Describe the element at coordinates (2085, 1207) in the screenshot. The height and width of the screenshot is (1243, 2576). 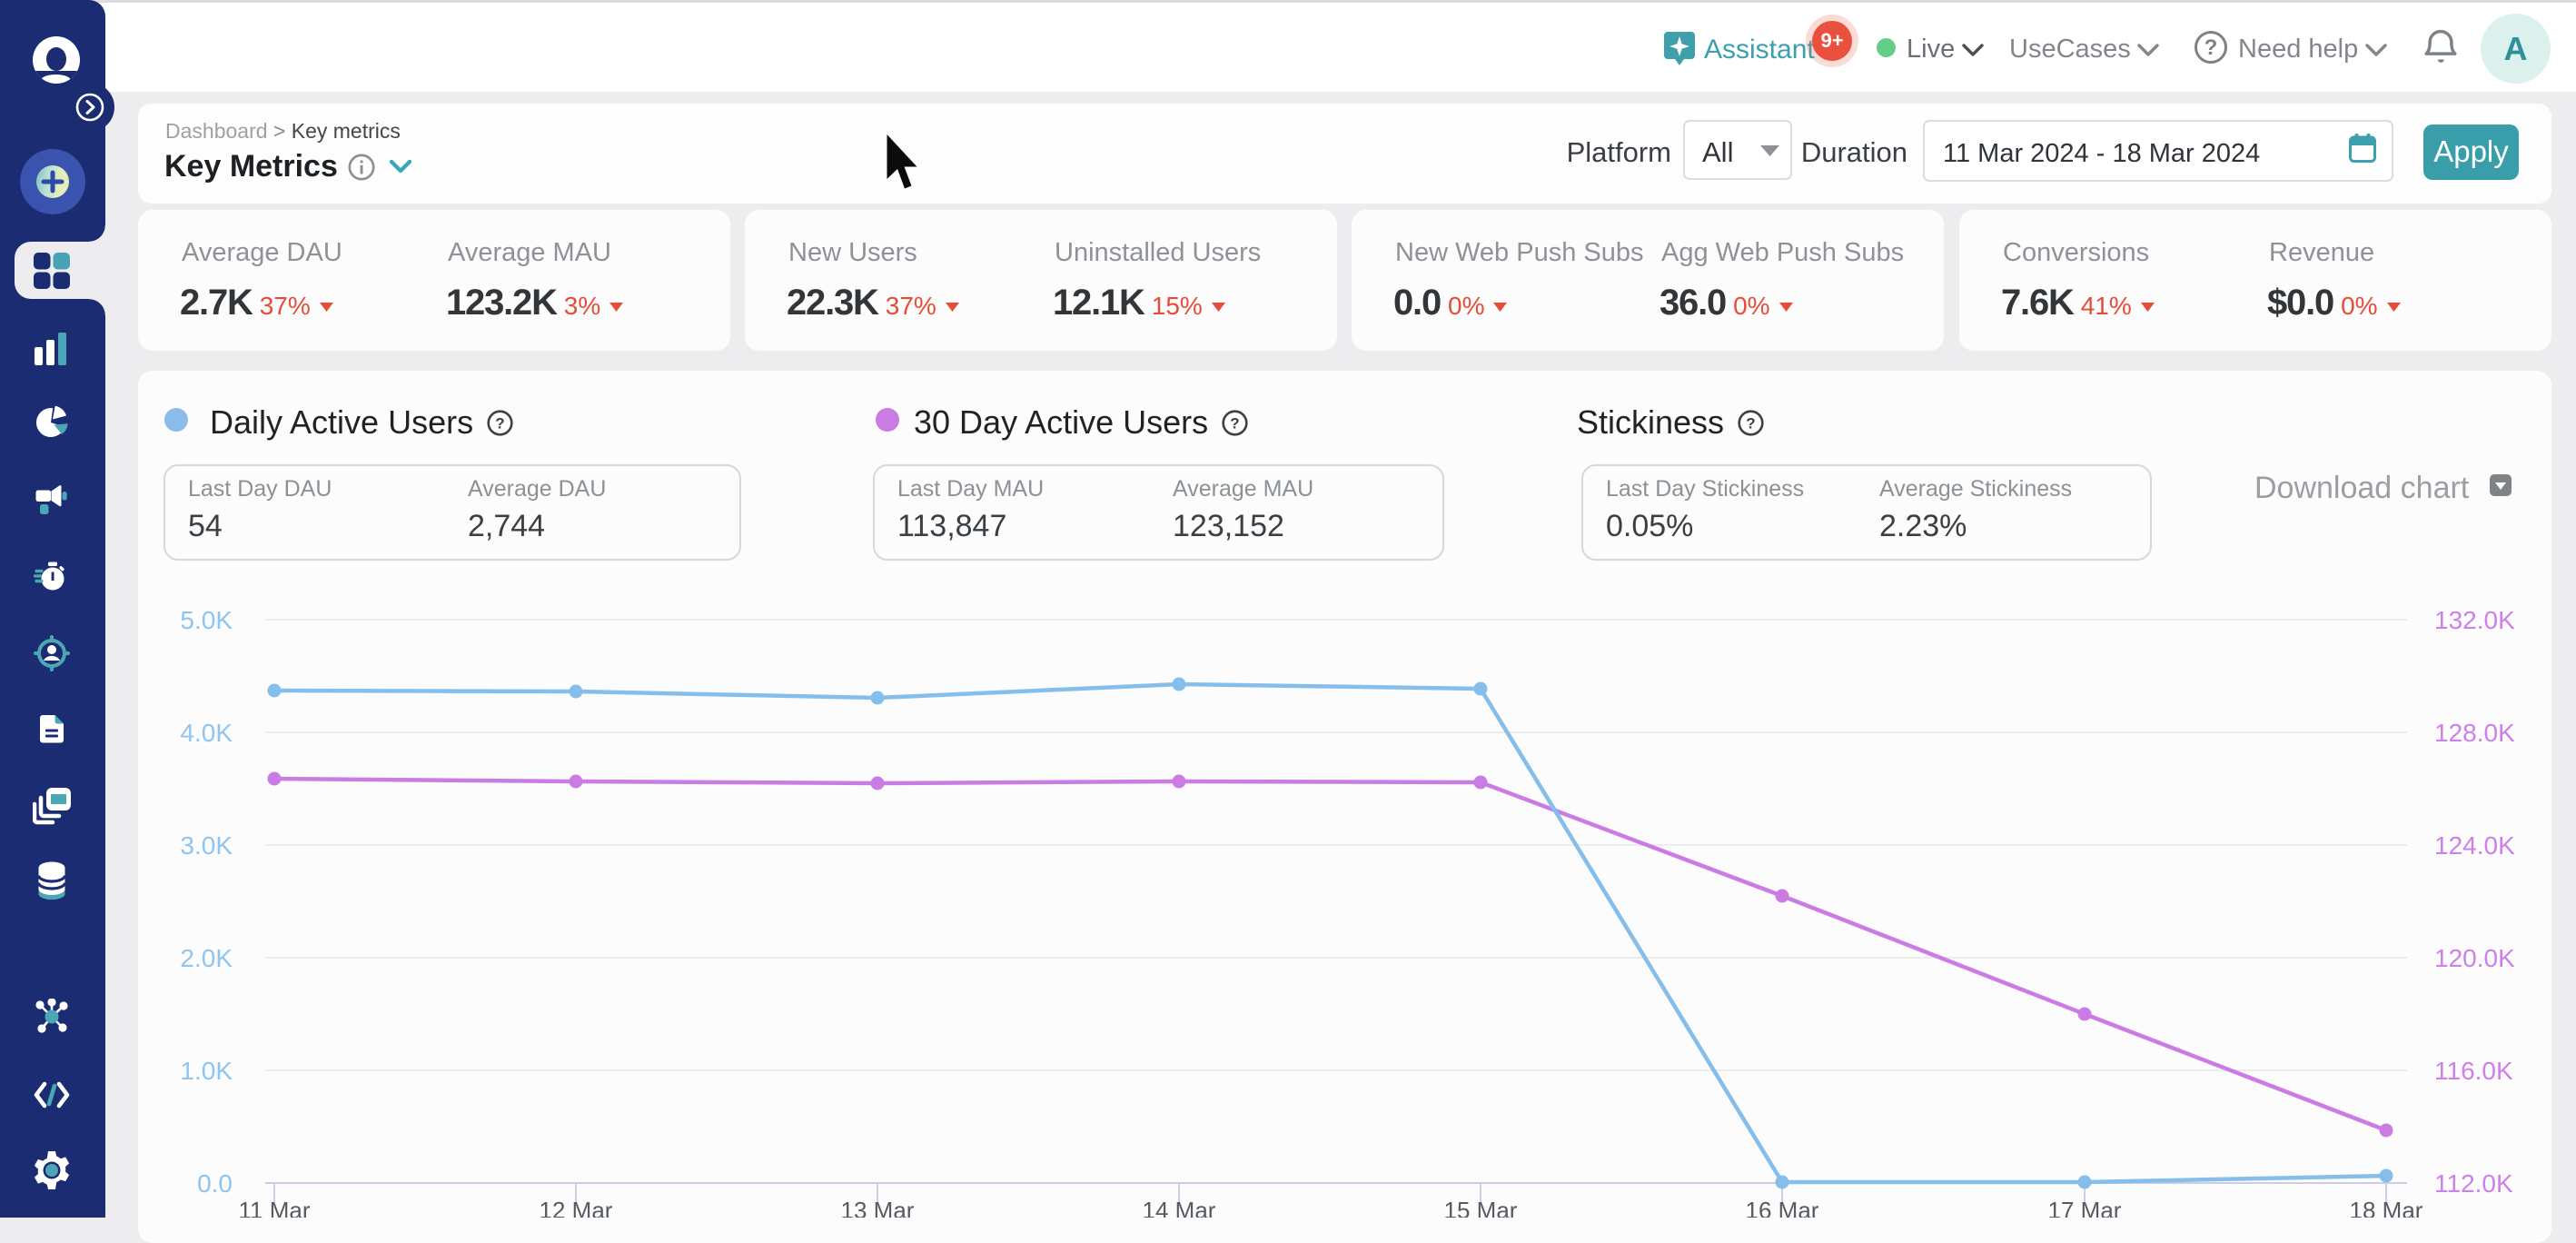
I see `svg-text: 17 Mar` at that location.